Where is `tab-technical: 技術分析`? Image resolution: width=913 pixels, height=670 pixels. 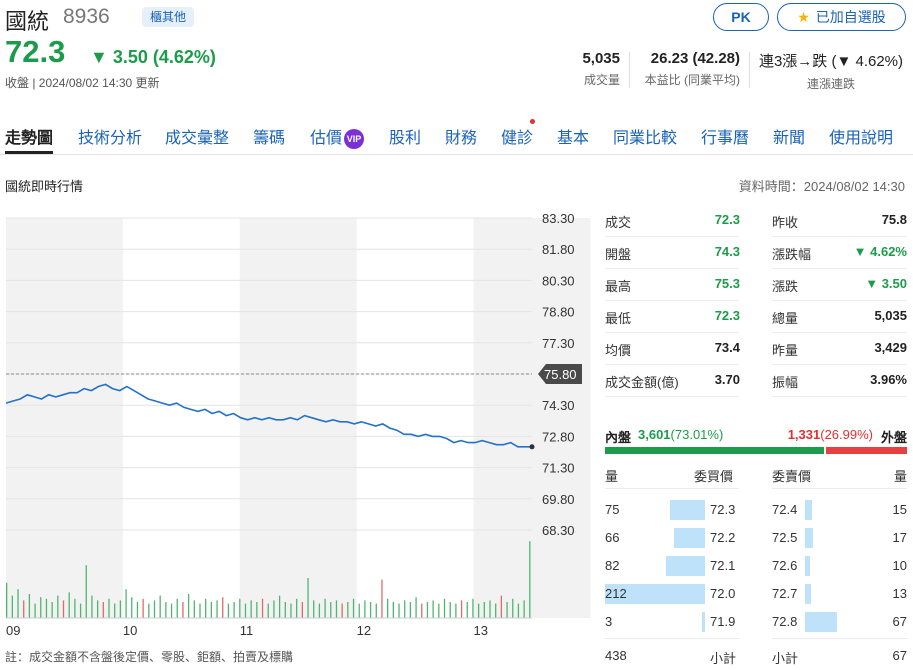 tab-technical: 技術分析 is located at coordinates (110, 138).